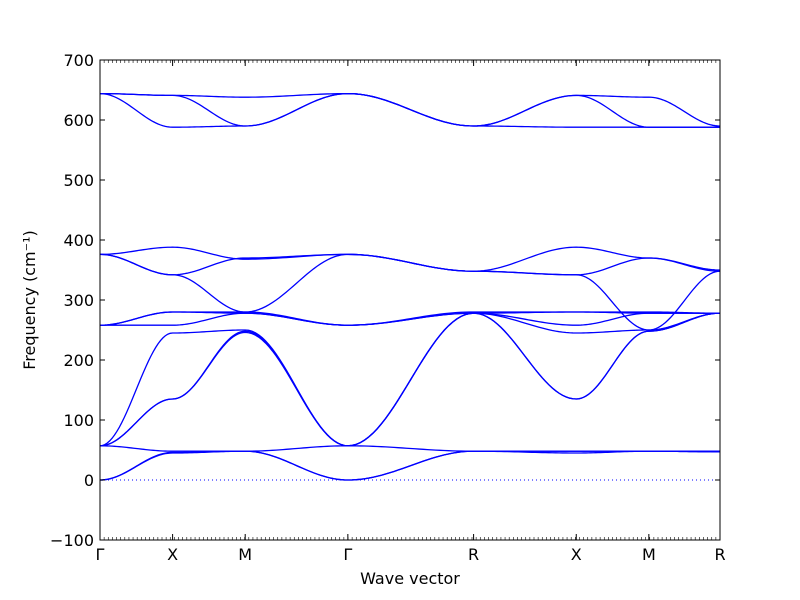 The image size is (800, 600). What do you see at coordinates (29, 299) in the screenshot?
I see `y-axis-title: Frequency (cm⁻¹)` at bounding box center [29, 299].